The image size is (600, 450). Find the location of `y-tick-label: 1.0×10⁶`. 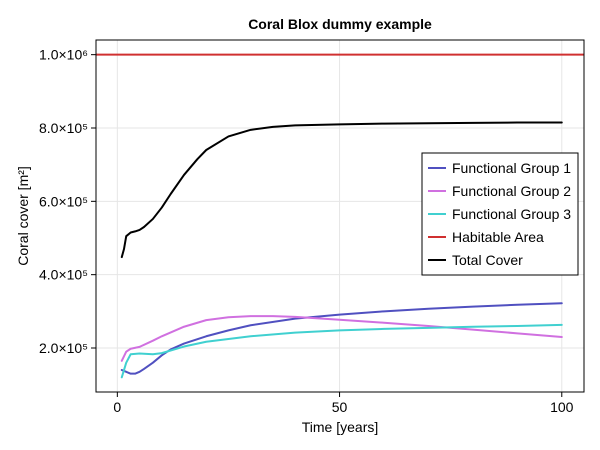

y-tick-label: 1.0×10⁶ is located at coordinates (63, 55).